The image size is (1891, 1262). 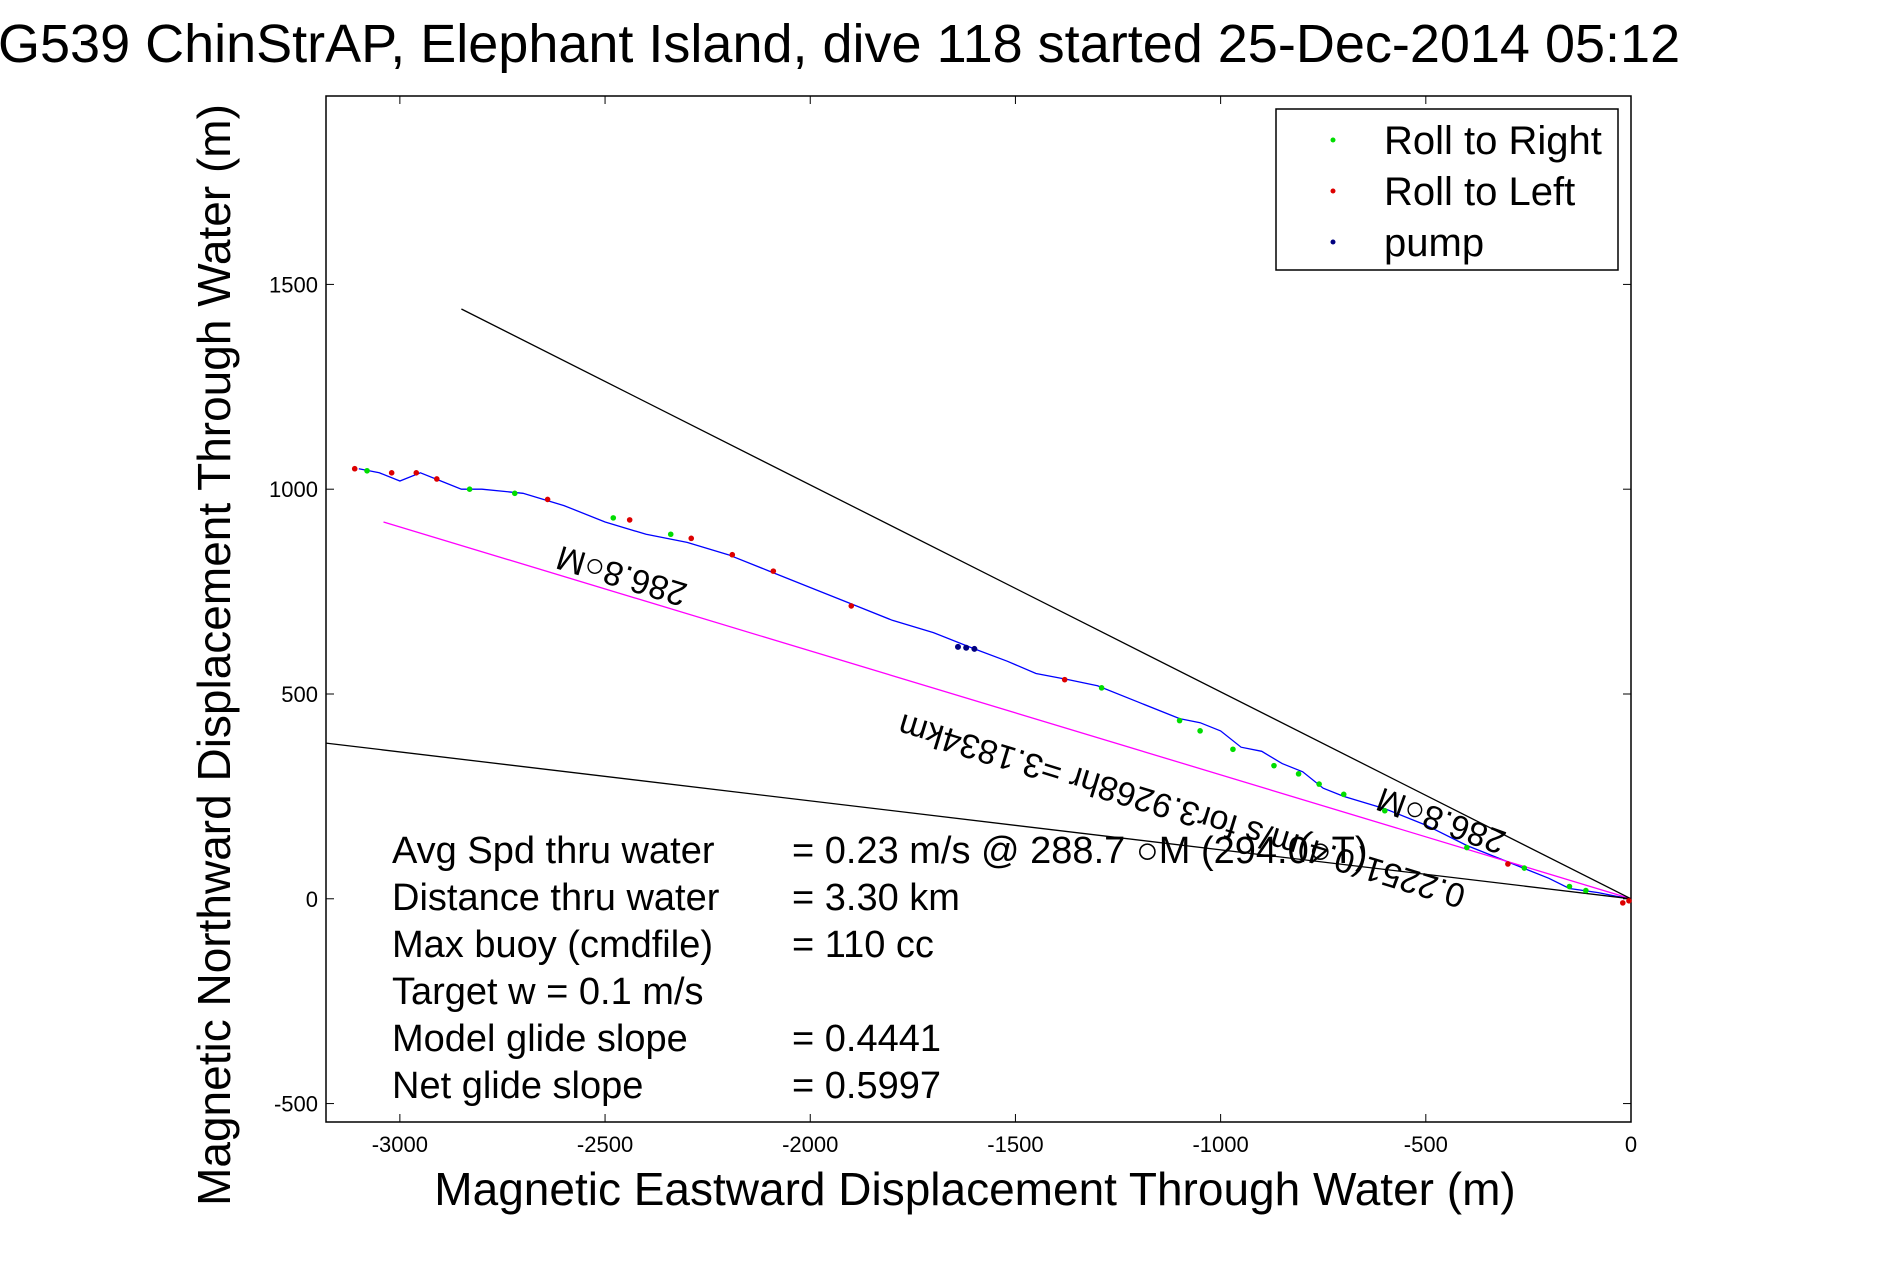 I want to click on stat-value: = 3.30 km, so click(x=876, y=898).